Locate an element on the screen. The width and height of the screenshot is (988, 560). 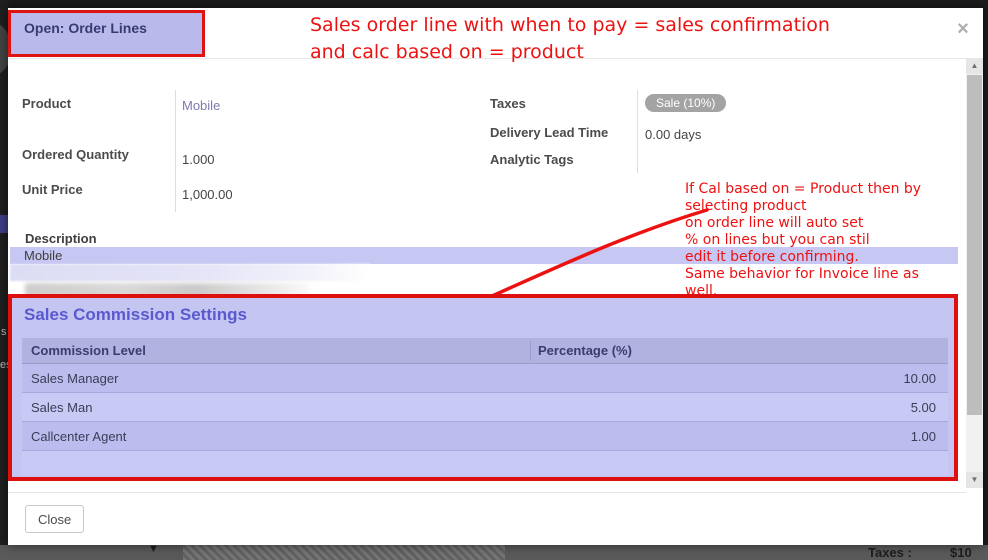
modal-title-highlight-box: Open: Order Lines is located at coordinates (106, 33).